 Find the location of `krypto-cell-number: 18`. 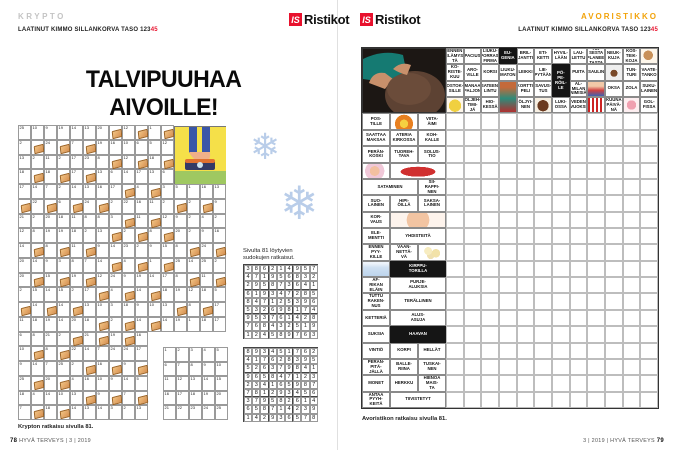

krypto-cell-number: 18 is located at coordinates (21, 172).